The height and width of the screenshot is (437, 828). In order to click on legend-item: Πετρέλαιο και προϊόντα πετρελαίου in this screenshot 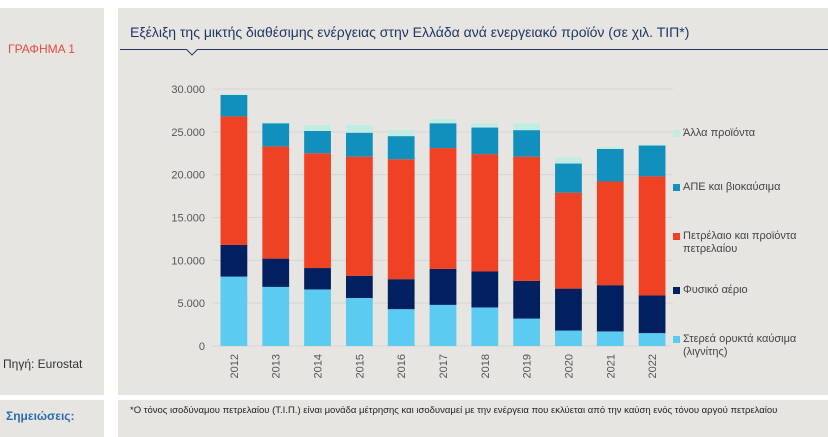, I will do `click(740, 243)`.